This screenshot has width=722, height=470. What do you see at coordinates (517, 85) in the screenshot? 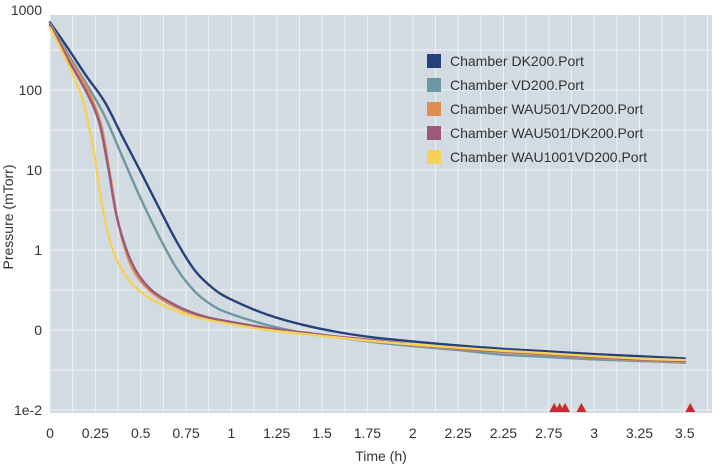
I see `legend-label: Chamber VD200.Port` at bounding box center [517, 85].